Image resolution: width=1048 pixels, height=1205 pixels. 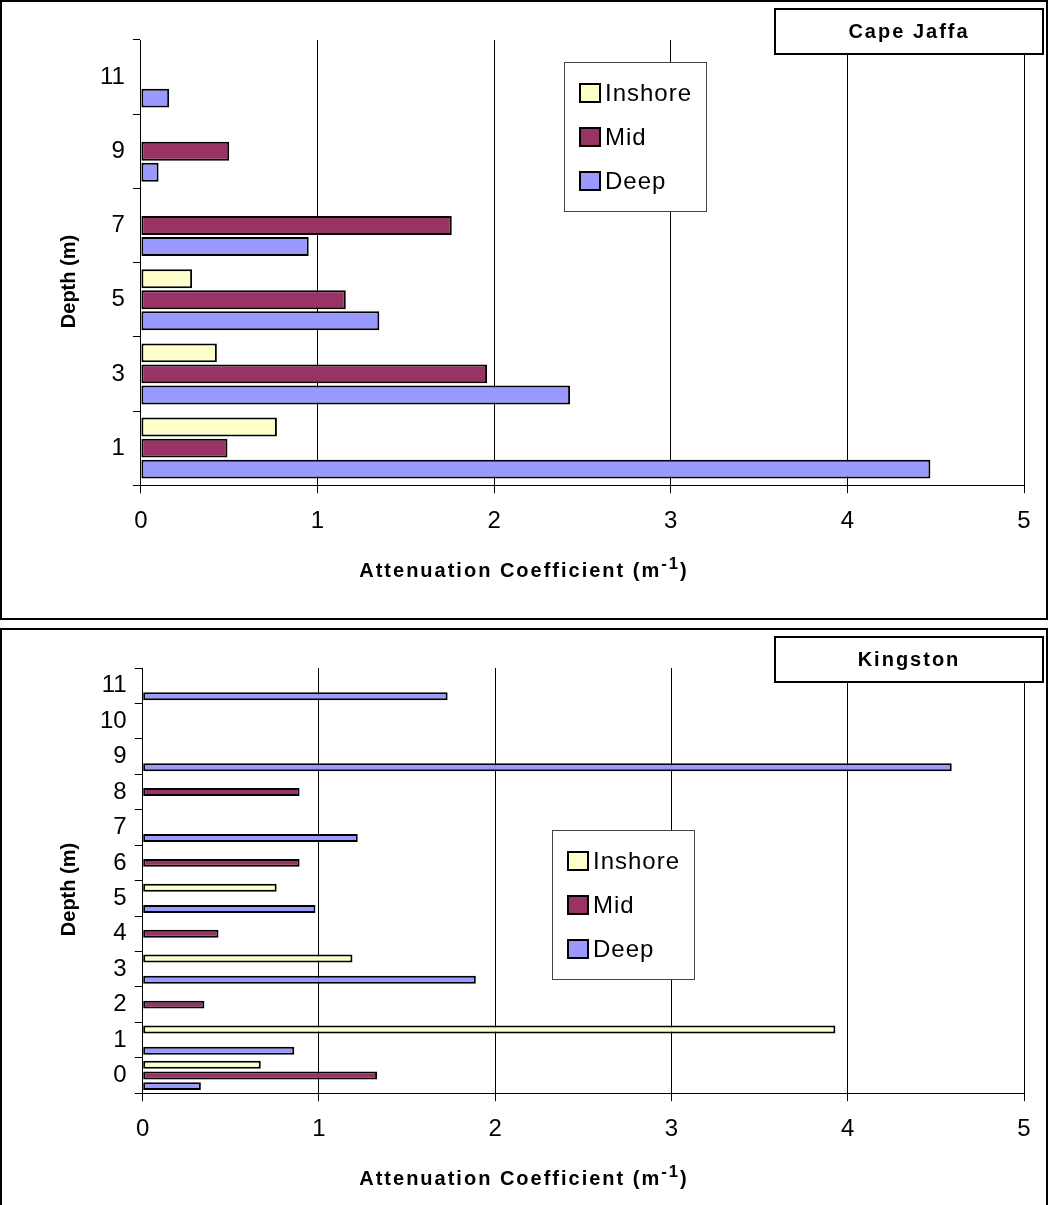 I want to click on y-tick-label: 4, so click(x=120, y=932).